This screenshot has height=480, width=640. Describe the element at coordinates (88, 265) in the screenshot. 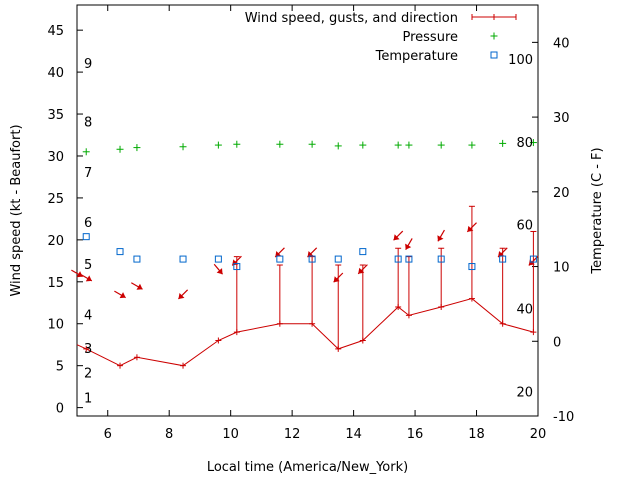

I see `beaufort-label: 5` at that location.